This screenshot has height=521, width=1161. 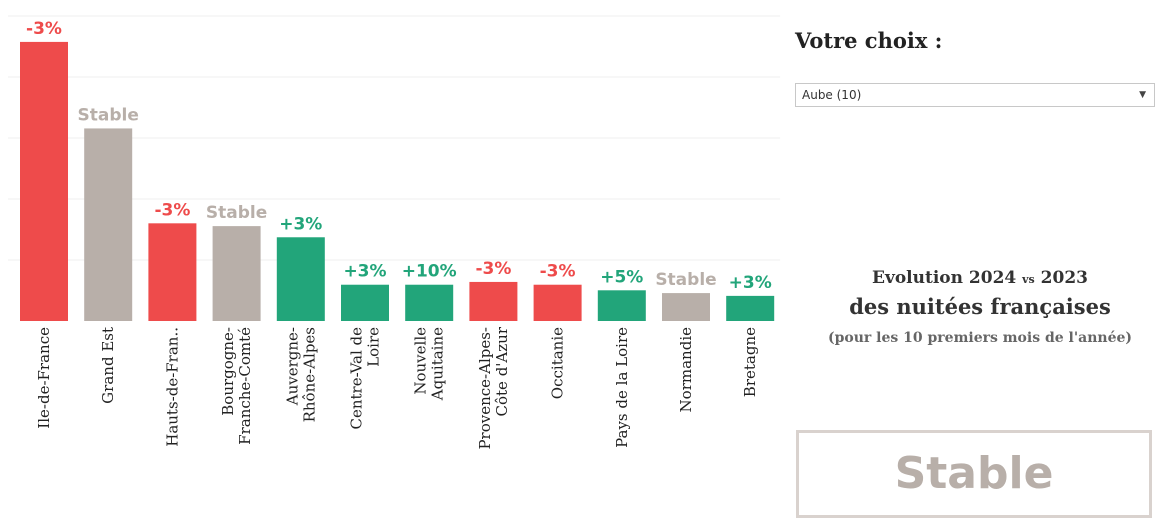 I want to click on category-label-line: Normandie, so click(x=686, y=370).